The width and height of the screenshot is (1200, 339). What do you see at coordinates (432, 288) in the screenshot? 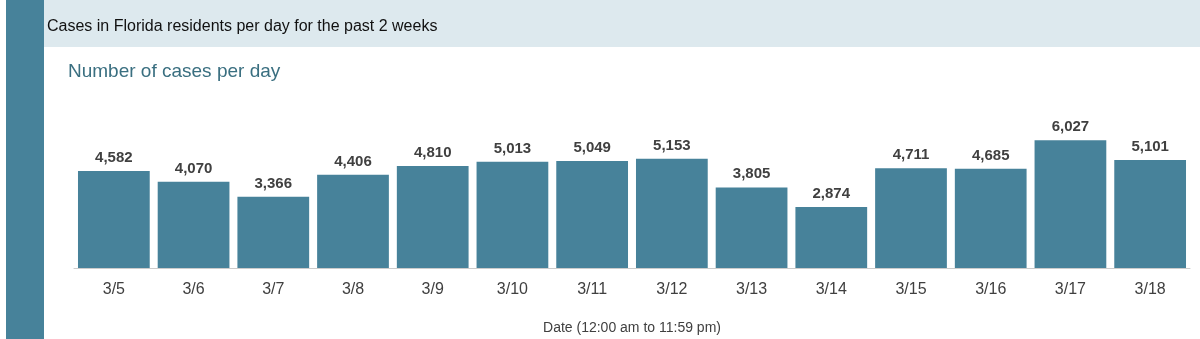
I see `x-tick-label: 3/9` at bounding box center [432, 288].